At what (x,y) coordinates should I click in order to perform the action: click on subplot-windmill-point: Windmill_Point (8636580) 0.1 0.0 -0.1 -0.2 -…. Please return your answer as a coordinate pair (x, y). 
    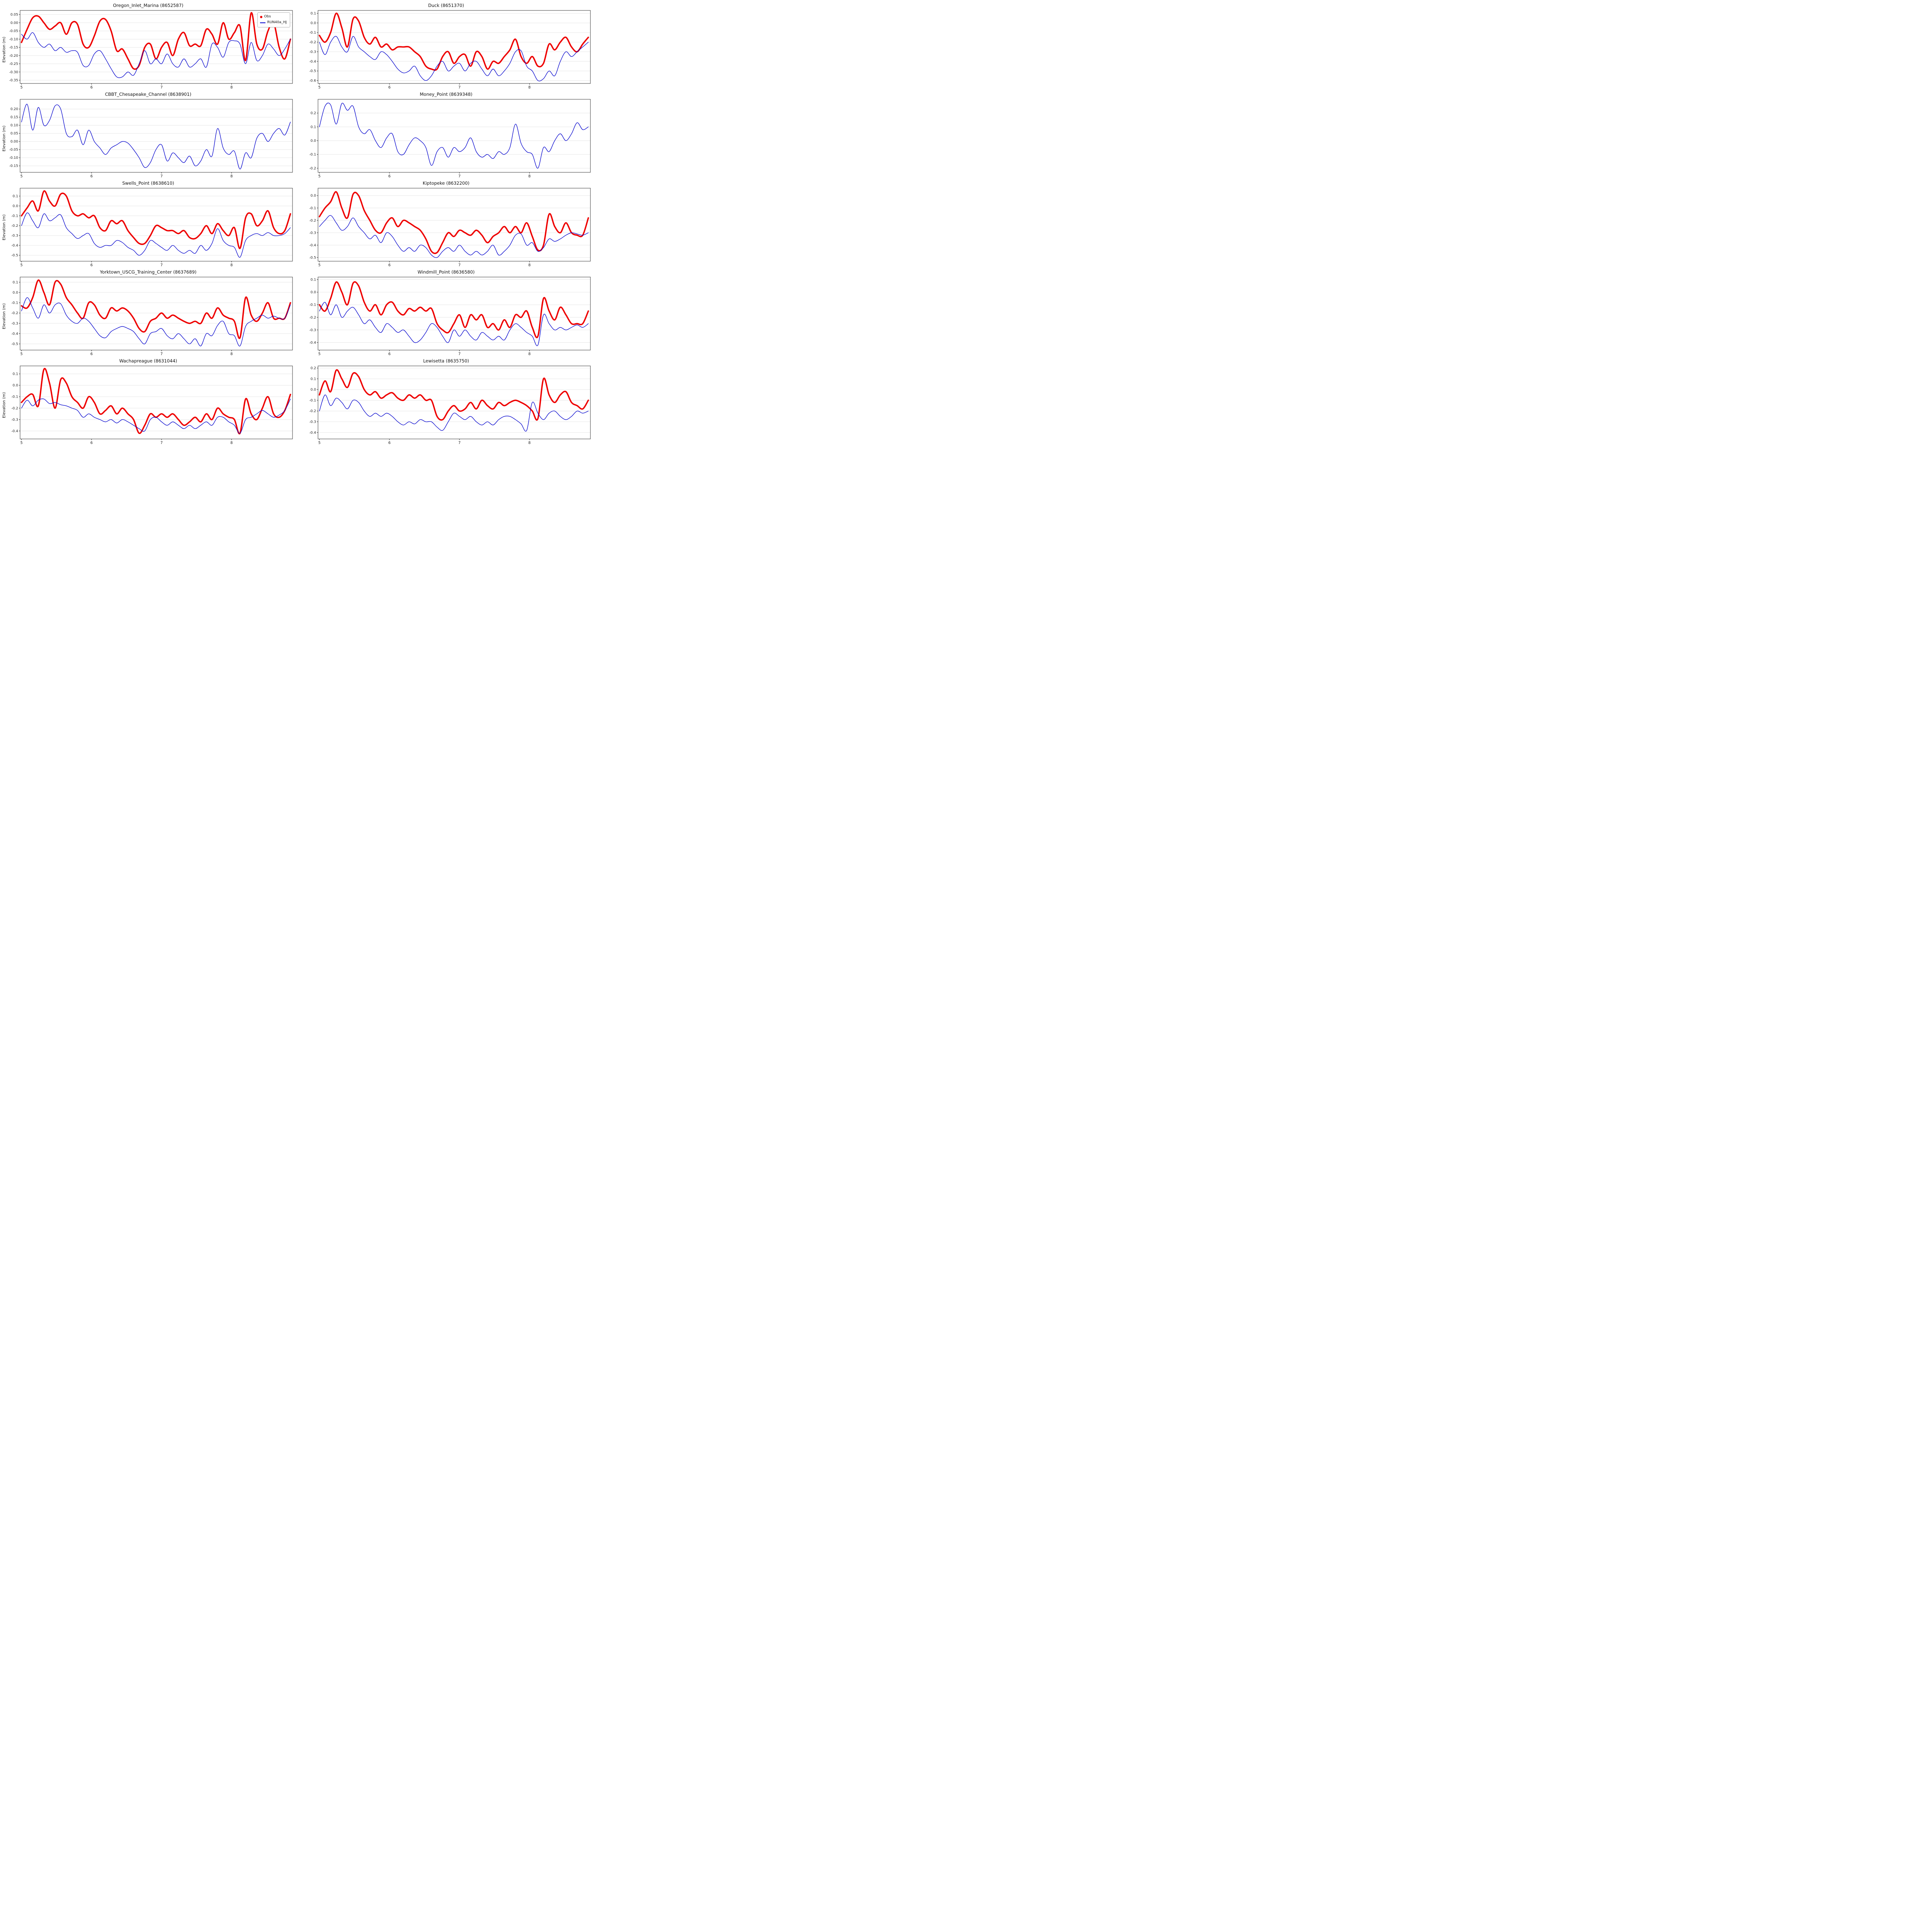
    Looking at the image, I should click on (446, 313).